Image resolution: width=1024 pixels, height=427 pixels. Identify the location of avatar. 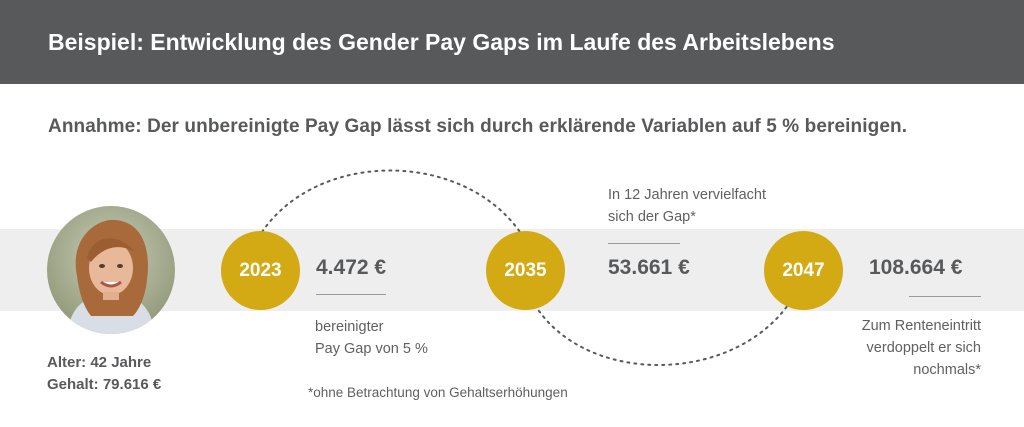
(111, 270).